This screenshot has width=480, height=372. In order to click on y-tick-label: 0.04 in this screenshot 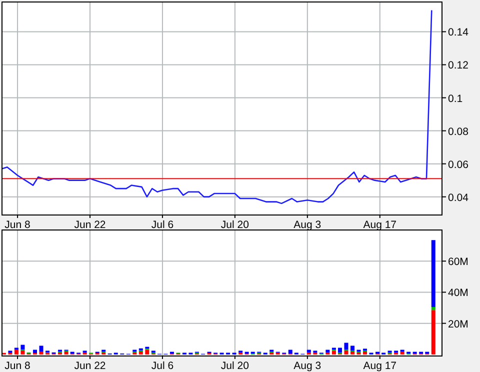, I will do `click(458, 198)`.